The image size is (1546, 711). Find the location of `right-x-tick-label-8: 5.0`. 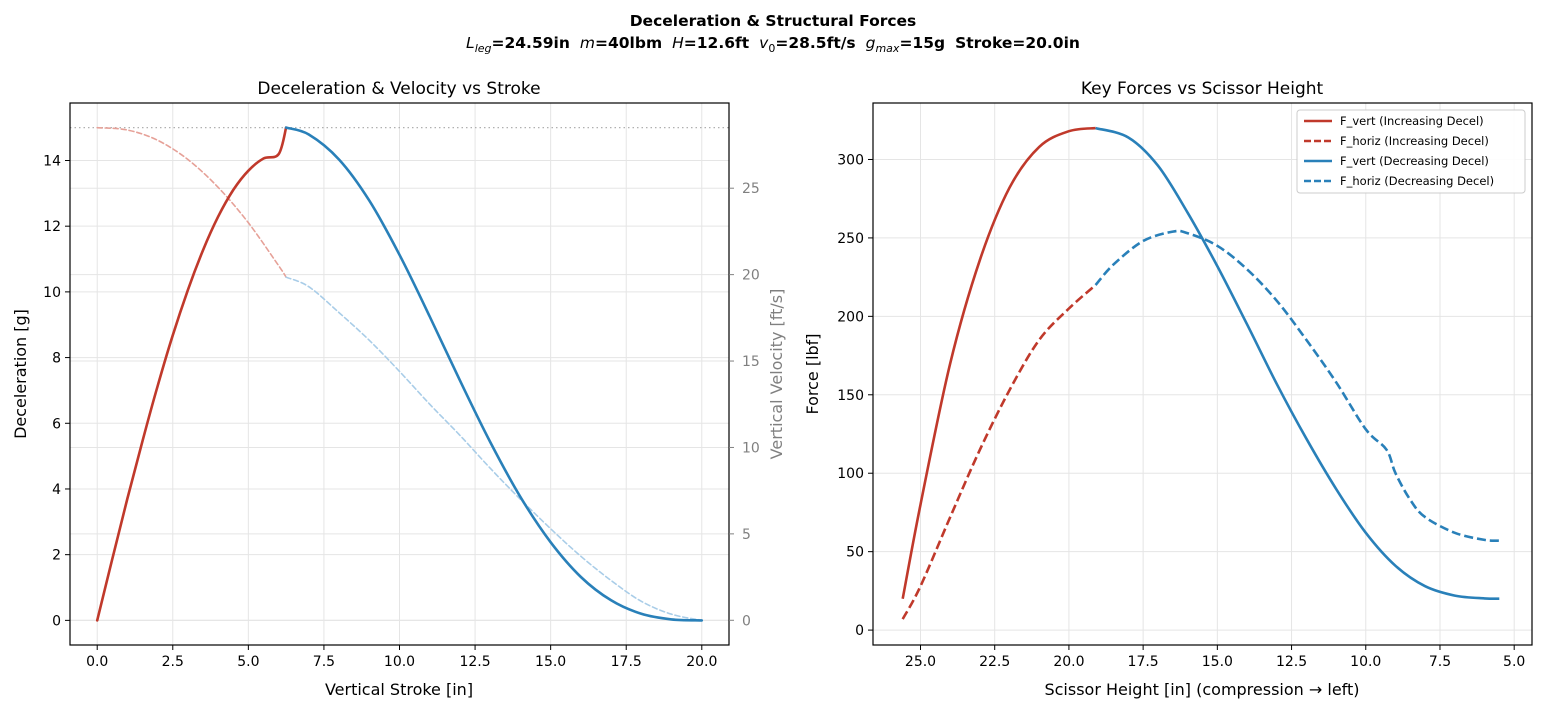

right-x-tick-label-8: 5.0 is located at coordinates (1514, 662).